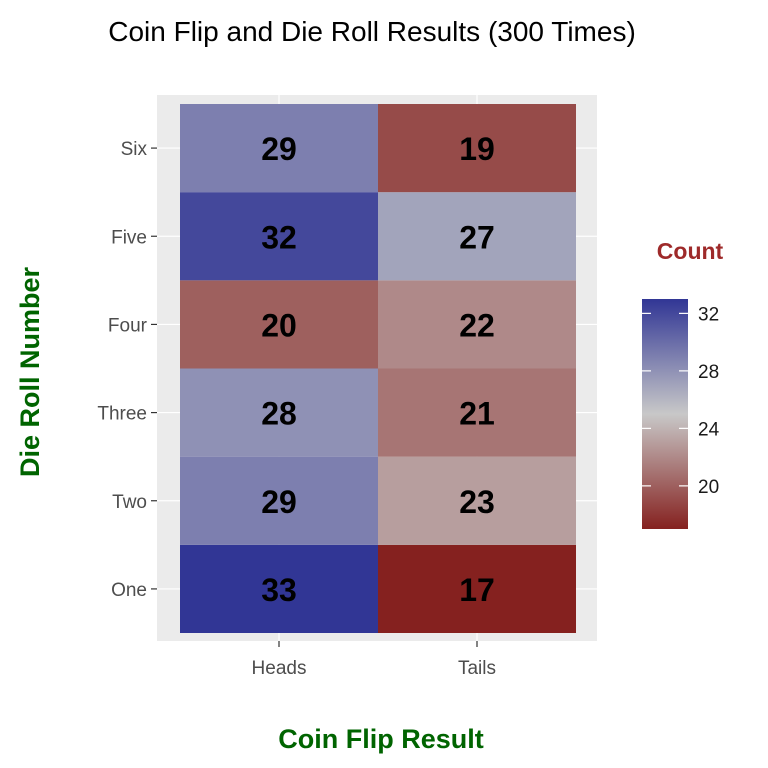 This screenshot has width=768, height=768. I want to click on heatmap-cell-tails-two, so click(477, 500).